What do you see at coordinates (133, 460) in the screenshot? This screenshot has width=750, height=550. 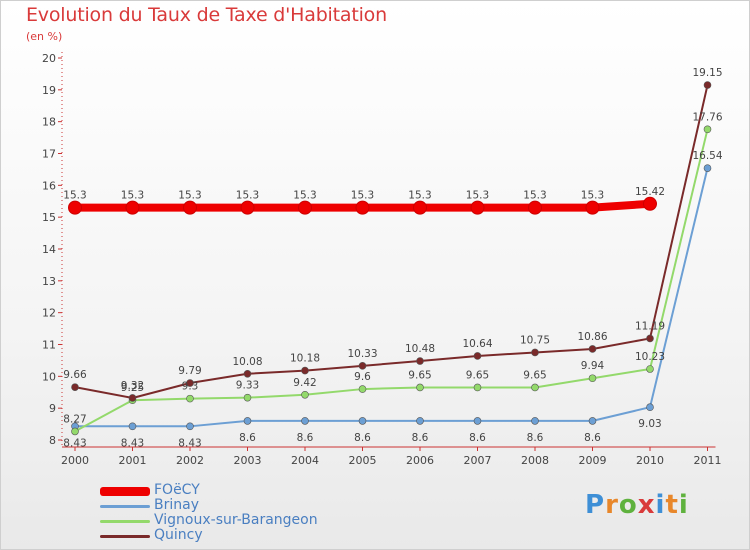 I see `x-tick-label: 2001` at bounding box center [133, 460].